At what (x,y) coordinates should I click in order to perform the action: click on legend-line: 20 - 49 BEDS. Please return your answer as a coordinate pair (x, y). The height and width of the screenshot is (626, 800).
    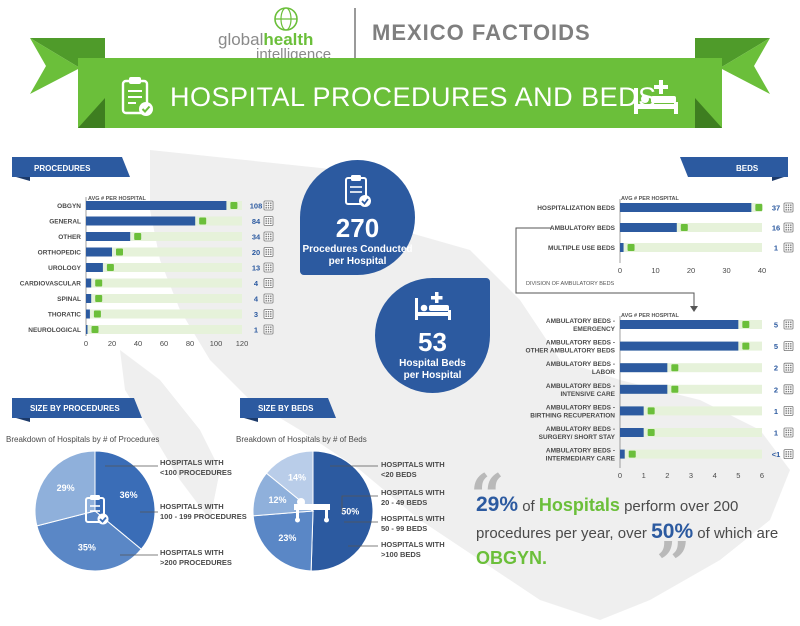
    Looking at the image, I should click on (404, 502).